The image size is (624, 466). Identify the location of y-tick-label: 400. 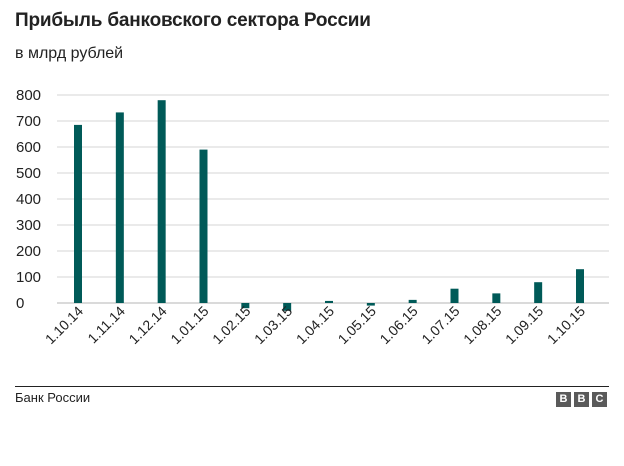
(28, 199).